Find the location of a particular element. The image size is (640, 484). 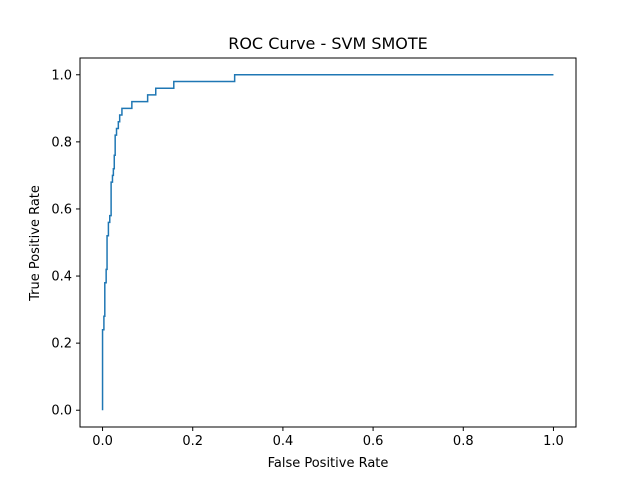

x-tick-label: 0.2 is located at coordinates (192, 441).